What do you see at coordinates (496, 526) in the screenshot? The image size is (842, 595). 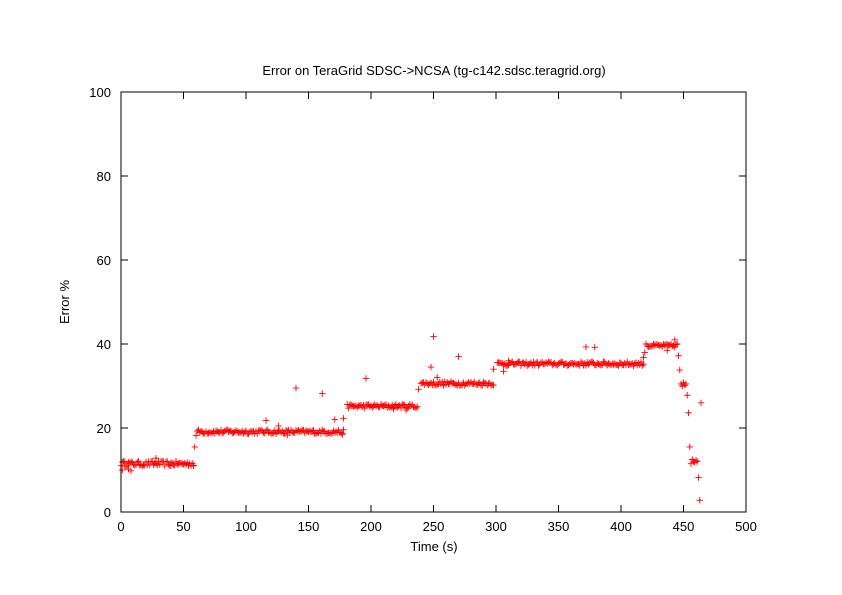 I see `x-tick-label: 300` at bounding box center [496, 526].